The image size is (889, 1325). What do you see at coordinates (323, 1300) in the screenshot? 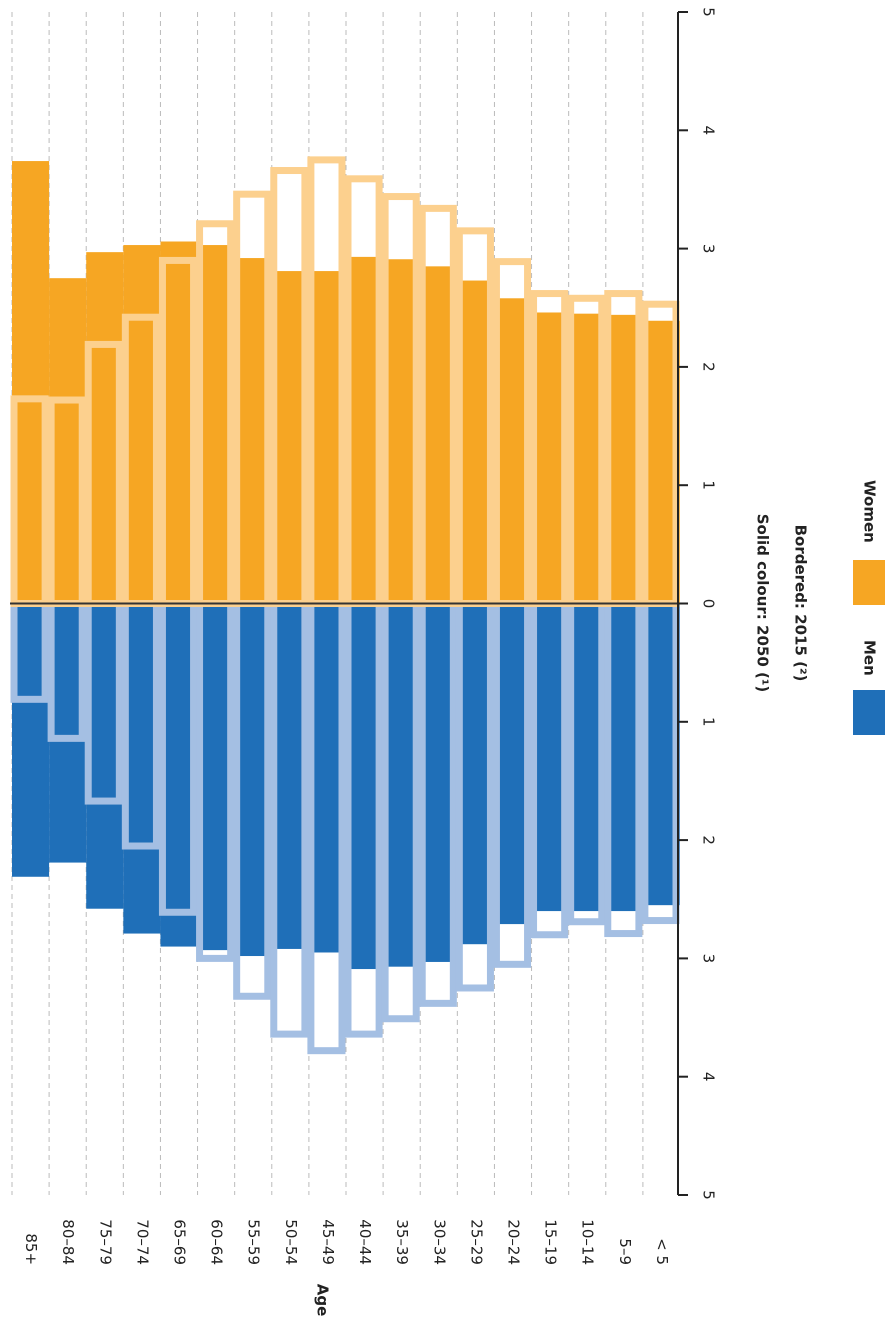
I see `x-axis-label: Age` at bounding box center [323, 1300].